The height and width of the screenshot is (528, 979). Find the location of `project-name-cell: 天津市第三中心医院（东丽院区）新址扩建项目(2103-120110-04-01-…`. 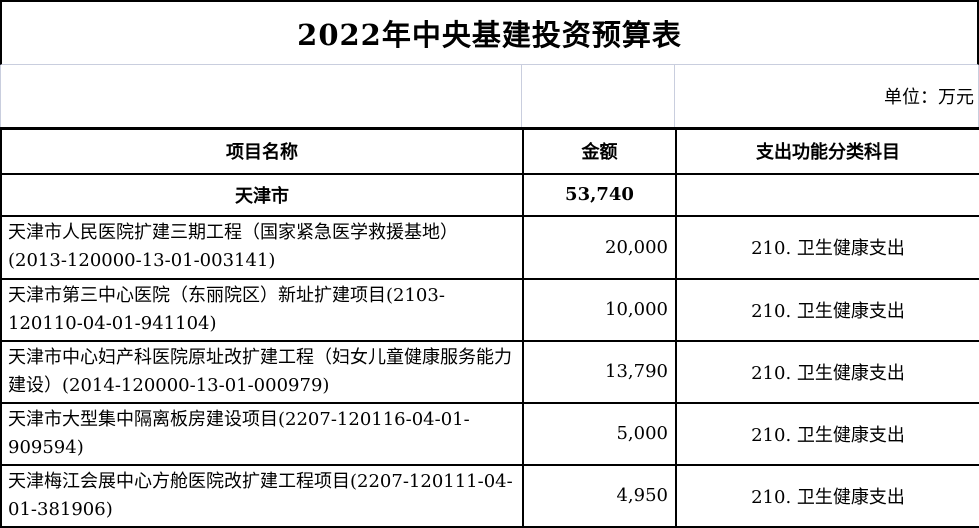

project-name-cell: 天津市第三中心医院（东丽院区）新址扩建项目(2103-120110-04-01-… is located at coordinates (262, 309).